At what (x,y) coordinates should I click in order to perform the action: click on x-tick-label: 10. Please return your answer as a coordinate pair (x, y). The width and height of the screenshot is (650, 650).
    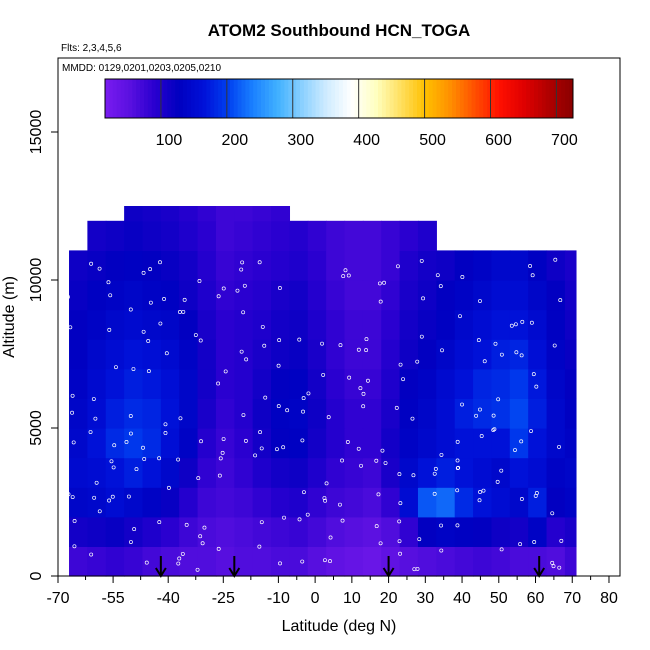
    Looking at the image, I should click on (352, 598).